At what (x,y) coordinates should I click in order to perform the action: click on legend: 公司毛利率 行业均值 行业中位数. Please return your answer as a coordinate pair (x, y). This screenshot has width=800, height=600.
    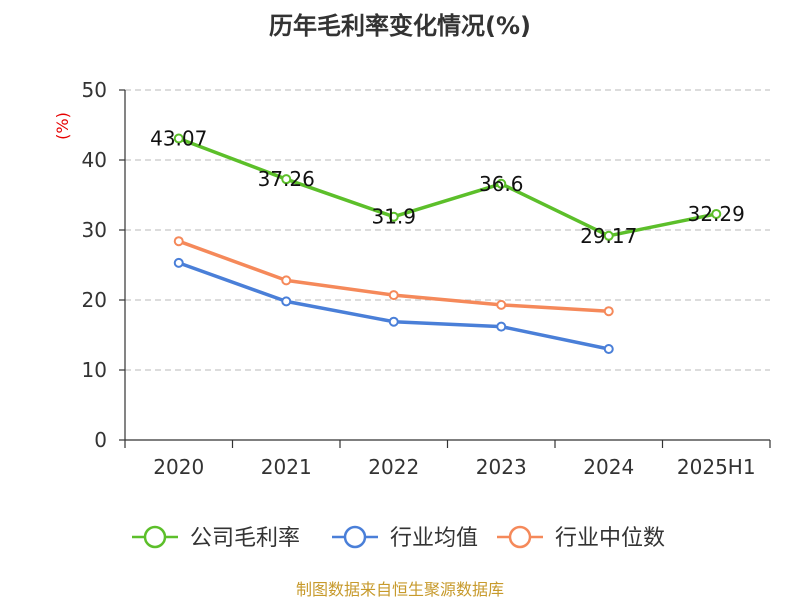
    Looking at the image, I should click on (398, 538).